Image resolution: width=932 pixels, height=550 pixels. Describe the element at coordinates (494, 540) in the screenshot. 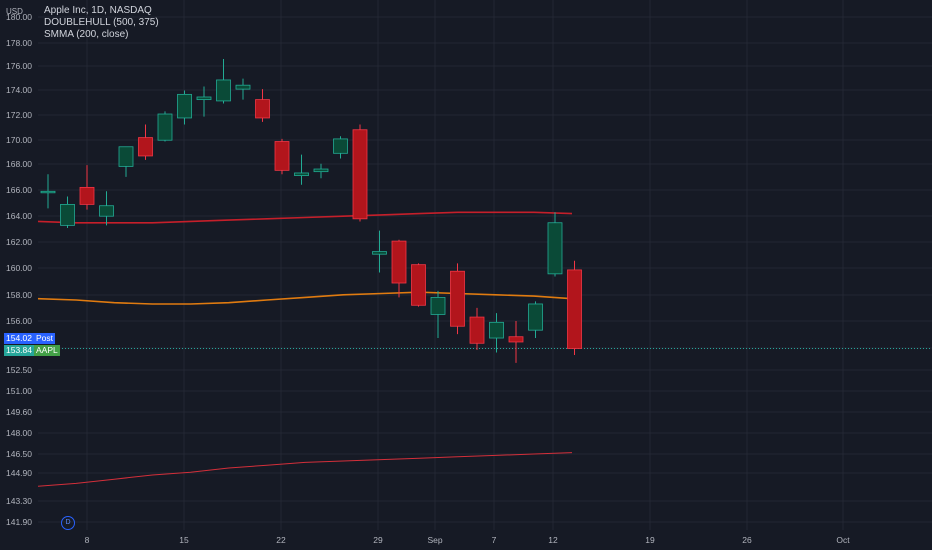

I see `x-tick-label: 7` at that location.